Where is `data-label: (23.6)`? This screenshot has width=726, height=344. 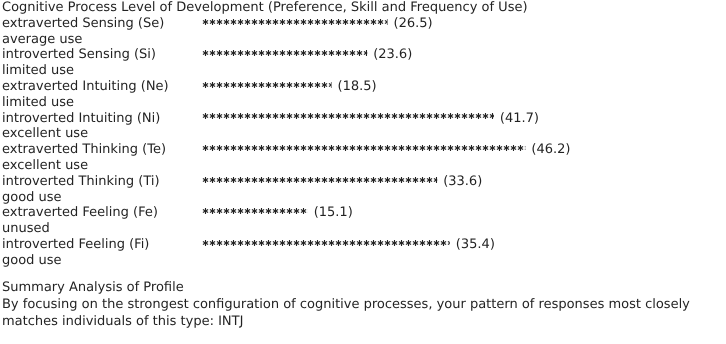
data-label: (23.6) is located at coordinates (392, 55).